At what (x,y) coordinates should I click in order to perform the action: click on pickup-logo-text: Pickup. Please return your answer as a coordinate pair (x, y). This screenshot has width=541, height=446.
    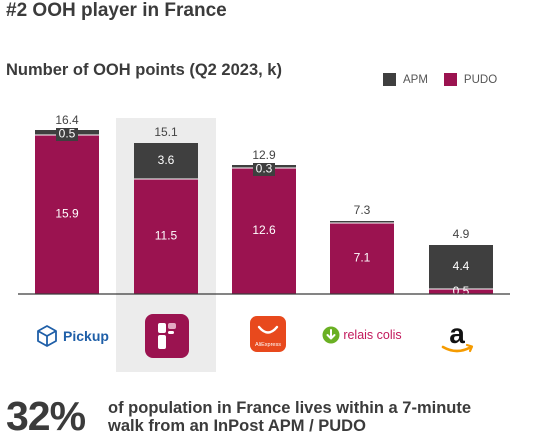
    Looking at the image, I should click on (86, 336).